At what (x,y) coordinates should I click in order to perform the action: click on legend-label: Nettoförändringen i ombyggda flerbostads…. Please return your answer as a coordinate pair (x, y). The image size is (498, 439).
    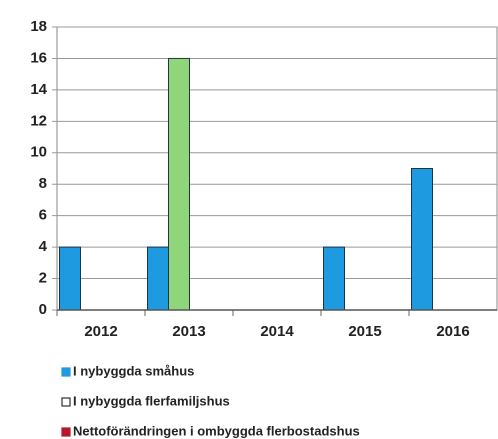
    Looking at the image, I should click on (216, 430).